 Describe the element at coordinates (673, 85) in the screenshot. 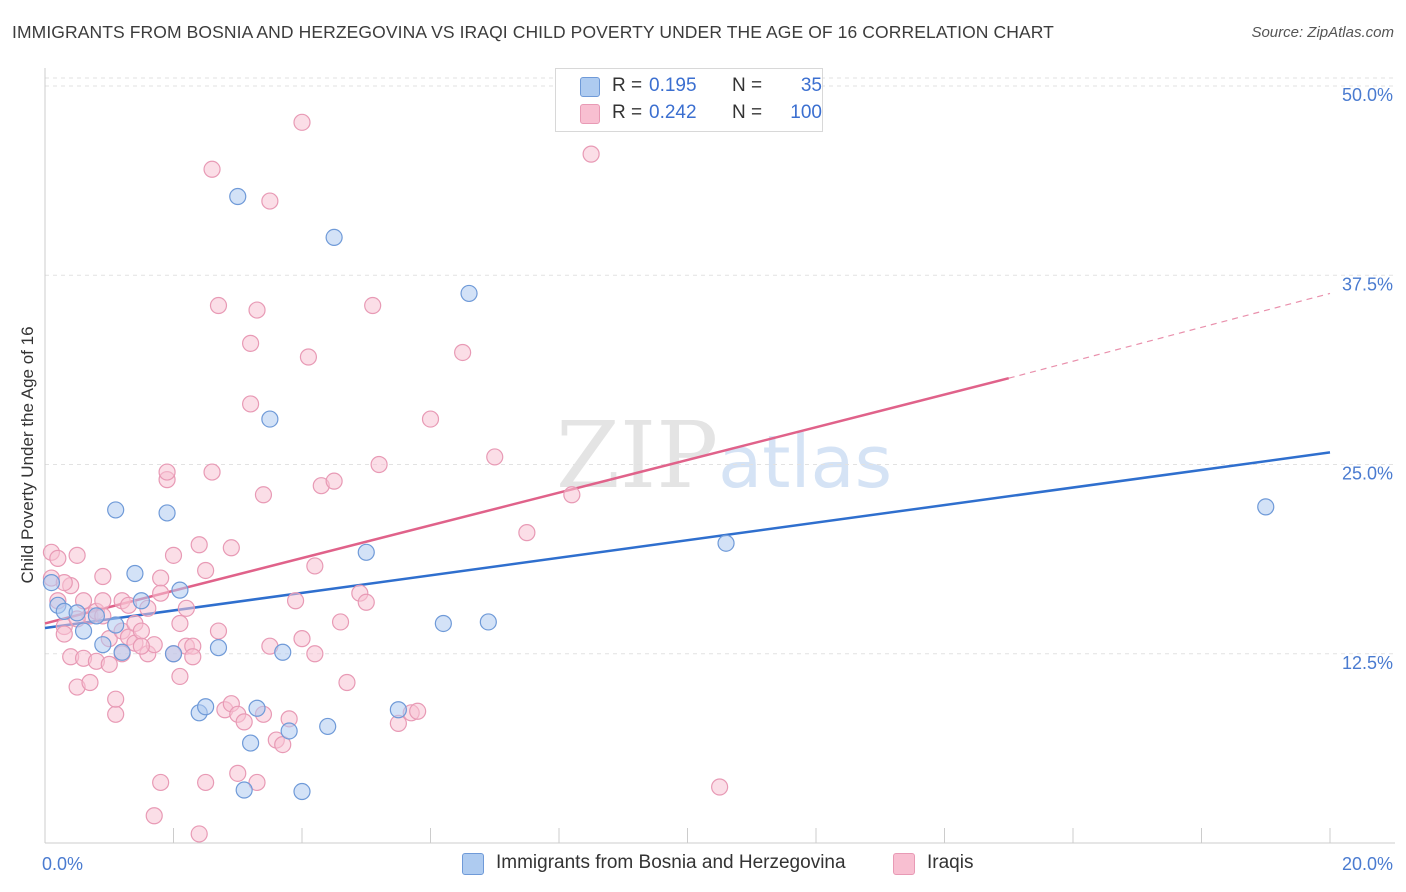

I see `r-value: 0.195` at that location.